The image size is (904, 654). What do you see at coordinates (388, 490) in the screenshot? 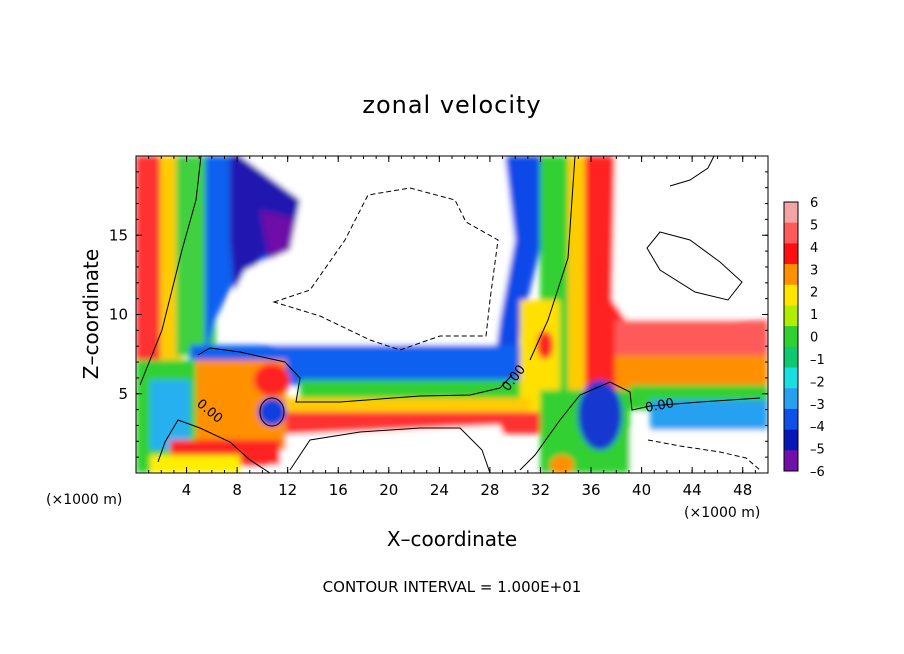
I see `x-tick-label: 20` at bounding box center [388, 490].